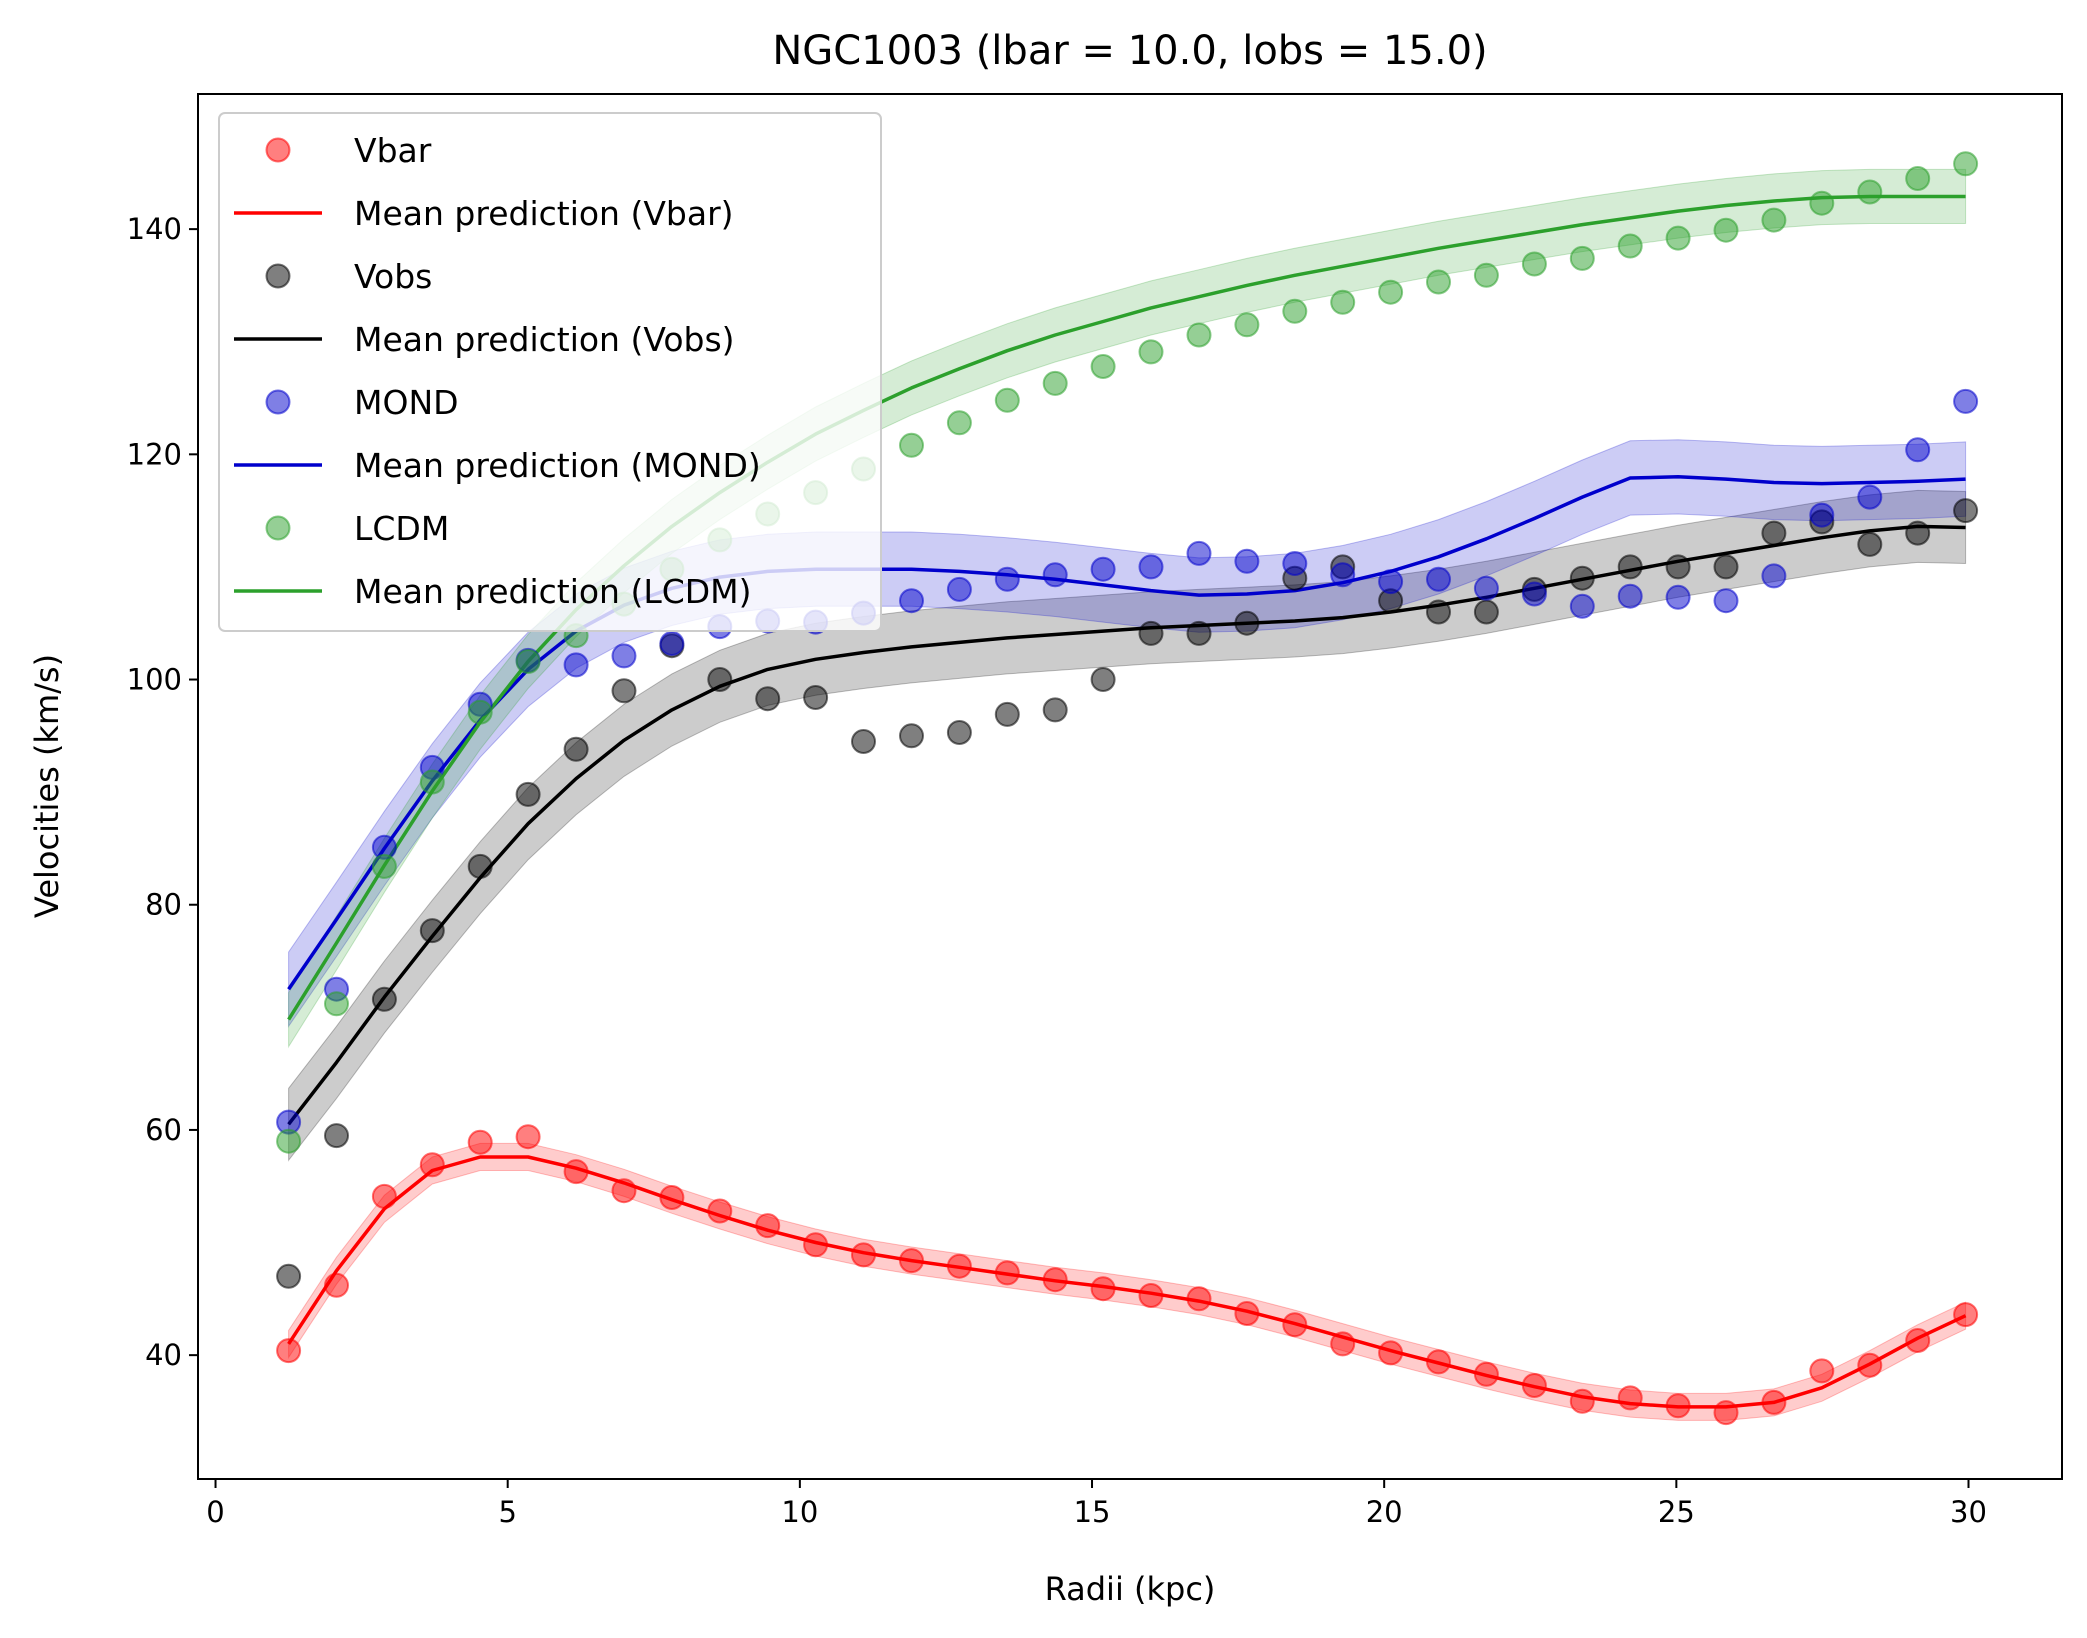 The width and height of the screenshot is (2087, 1638). I want to click on legend-label-vobs: Vobs, so click(393, 276).